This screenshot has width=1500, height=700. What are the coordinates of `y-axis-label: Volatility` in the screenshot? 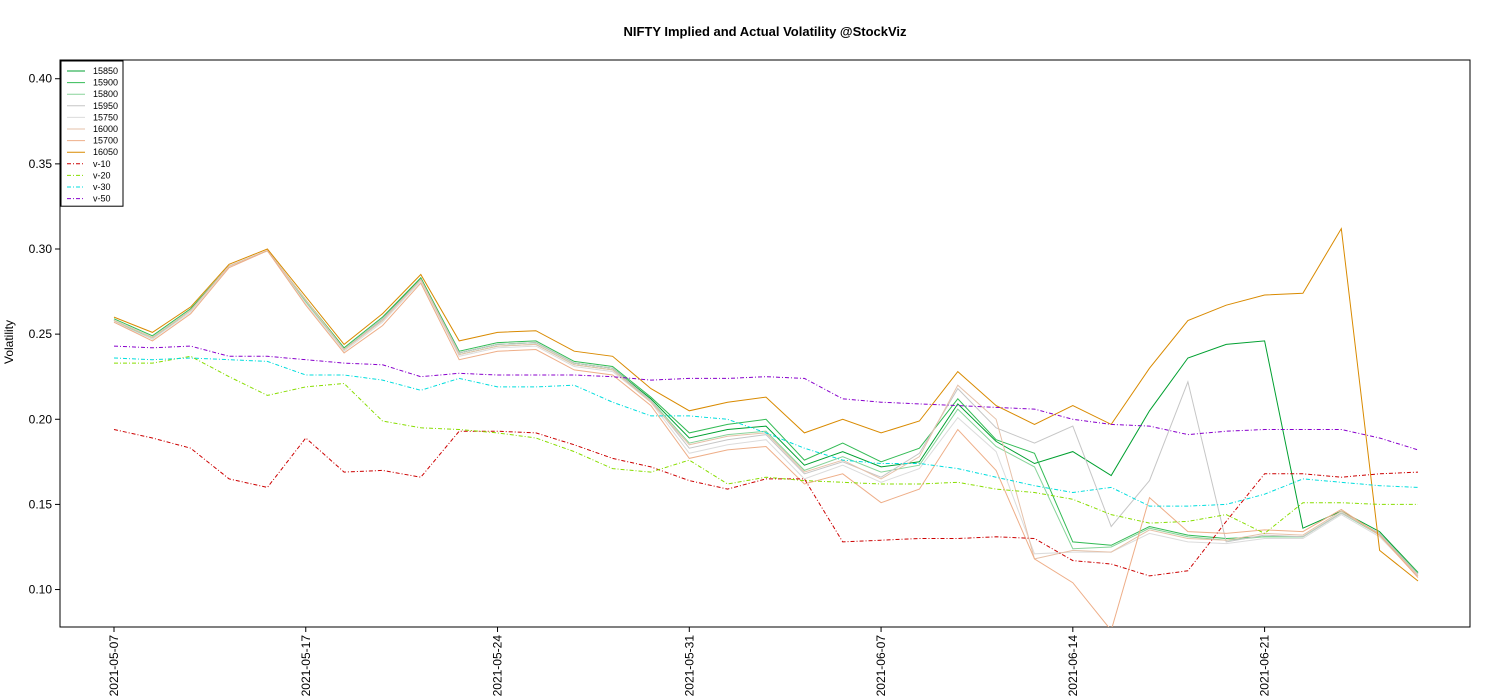 It's located at (9, 342).